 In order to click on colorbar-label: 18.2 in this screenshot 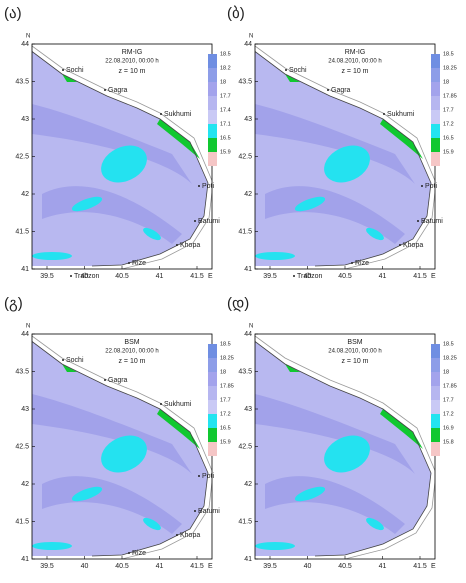, I will do `click(225, 68)`.